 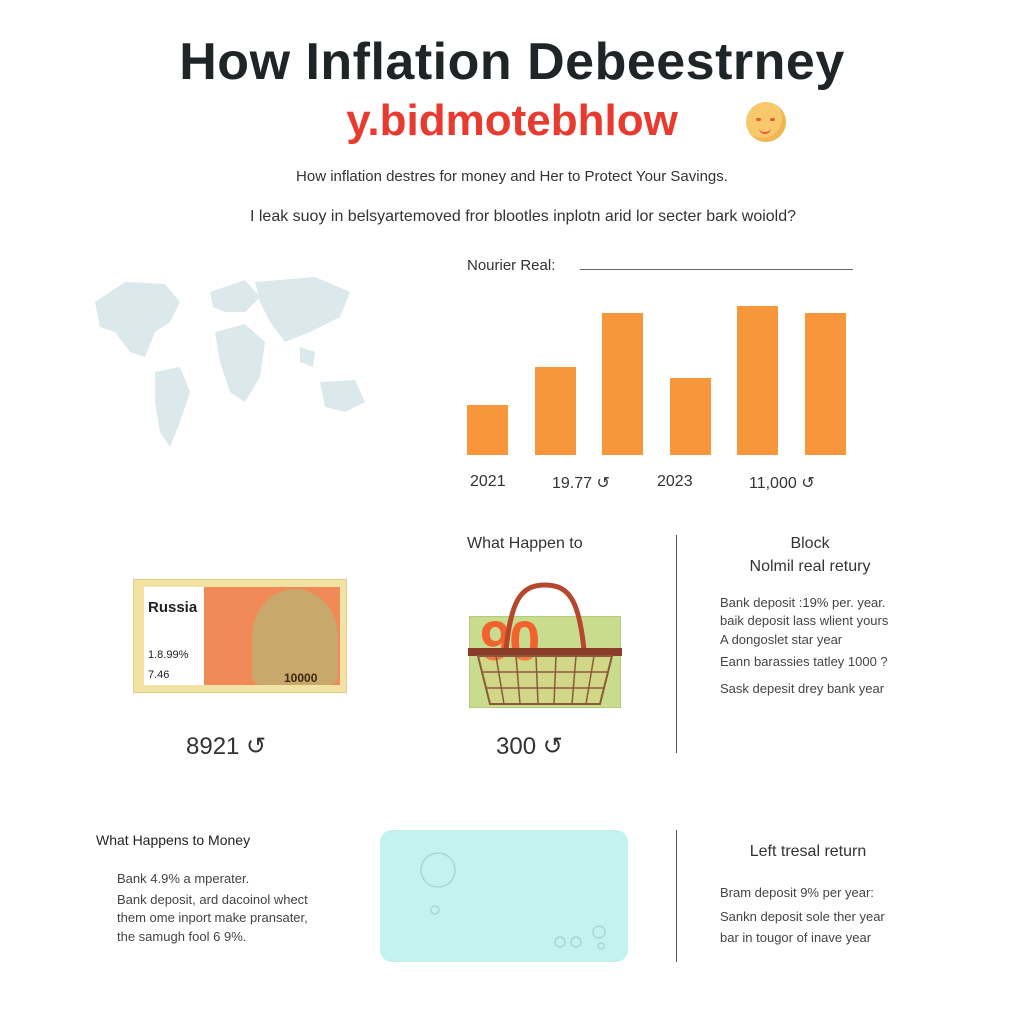 I want to click on banknote-rate: 1.8.99%, so click(x=168, y=655).